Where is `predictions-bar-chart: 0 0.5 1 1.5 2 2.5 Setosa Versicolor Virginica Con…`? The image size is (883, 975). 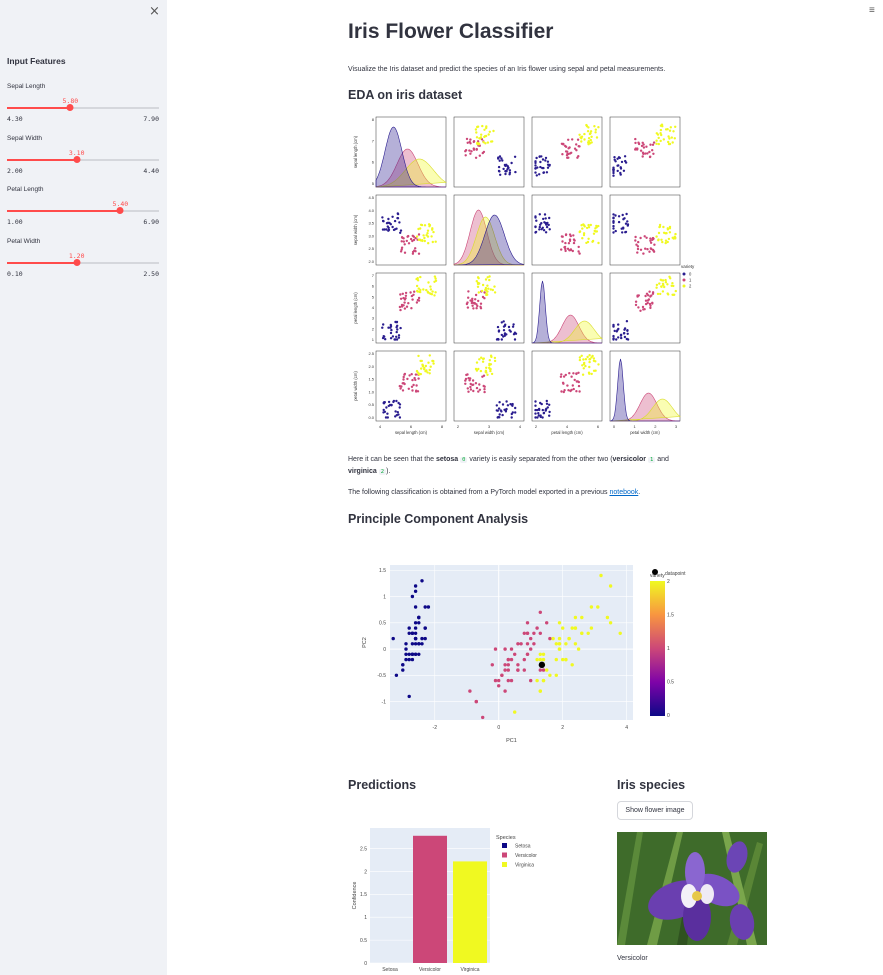 predictions-bar-chart: 0 0.5 1 1.5 2 2.5 Setosa Versicolor Virginica Con… is located at coordinates (448, 897).